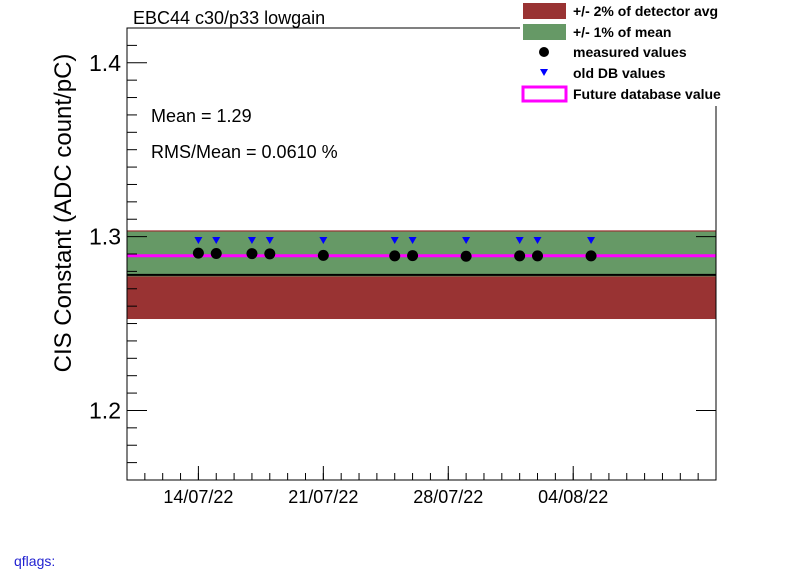  Describe the element at coordinates (323, 497) in the screenshot. I see `x-tick-label: 21/07/22` at that location.